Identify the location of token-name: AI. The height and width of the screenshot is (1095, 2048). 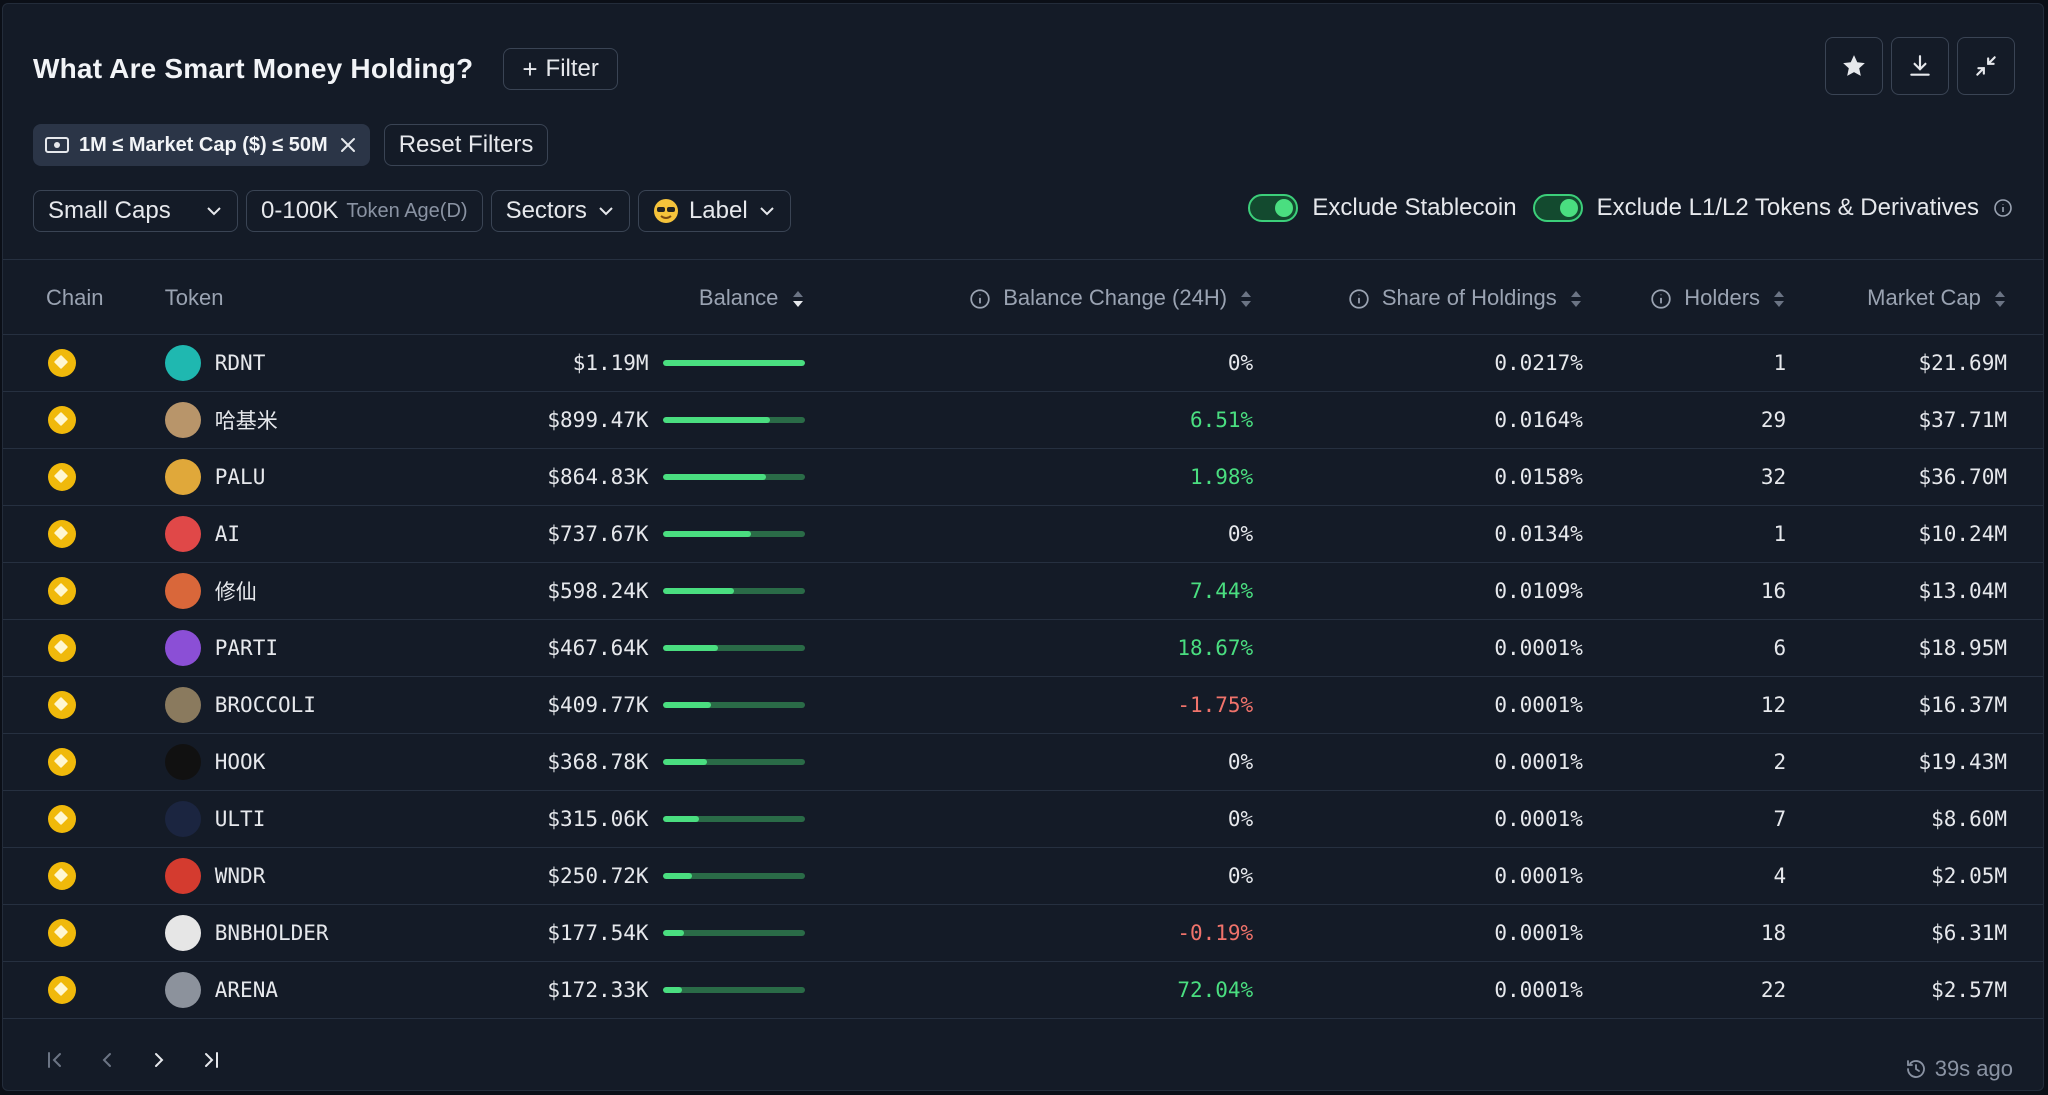
(227, 534).